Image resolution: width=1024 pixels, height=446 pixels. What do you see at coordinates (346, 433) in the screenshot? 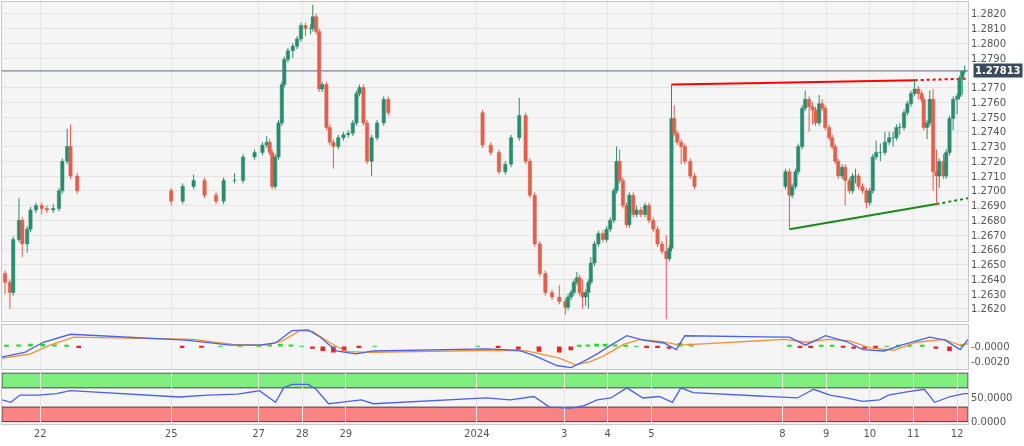
I see `x-tick-label: 29` at bounding box center [346, 433].